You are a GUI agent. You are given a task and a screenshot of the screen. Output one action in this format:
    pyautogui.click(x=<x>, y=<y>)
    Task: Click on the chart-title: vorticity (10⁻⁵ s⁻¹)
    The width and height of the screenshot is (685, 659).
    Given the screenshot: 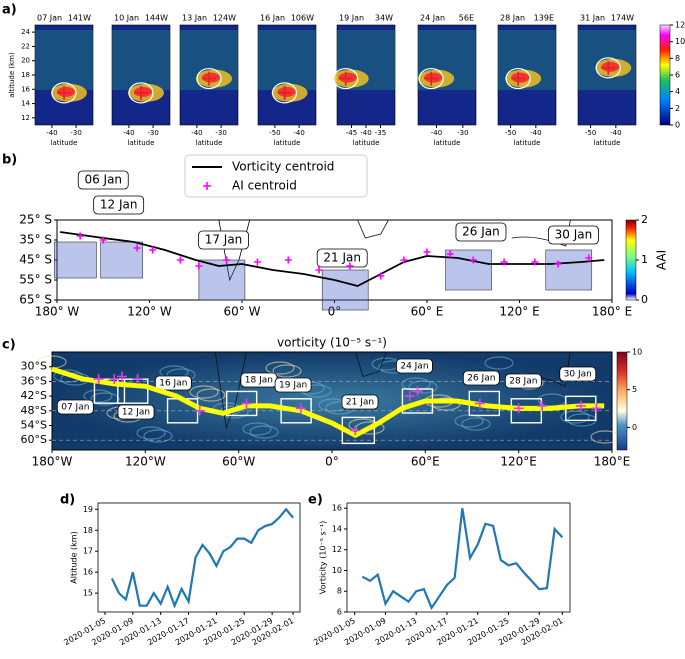 What is the action you would take?
    pyautogui.click(x=332, y=343)
    